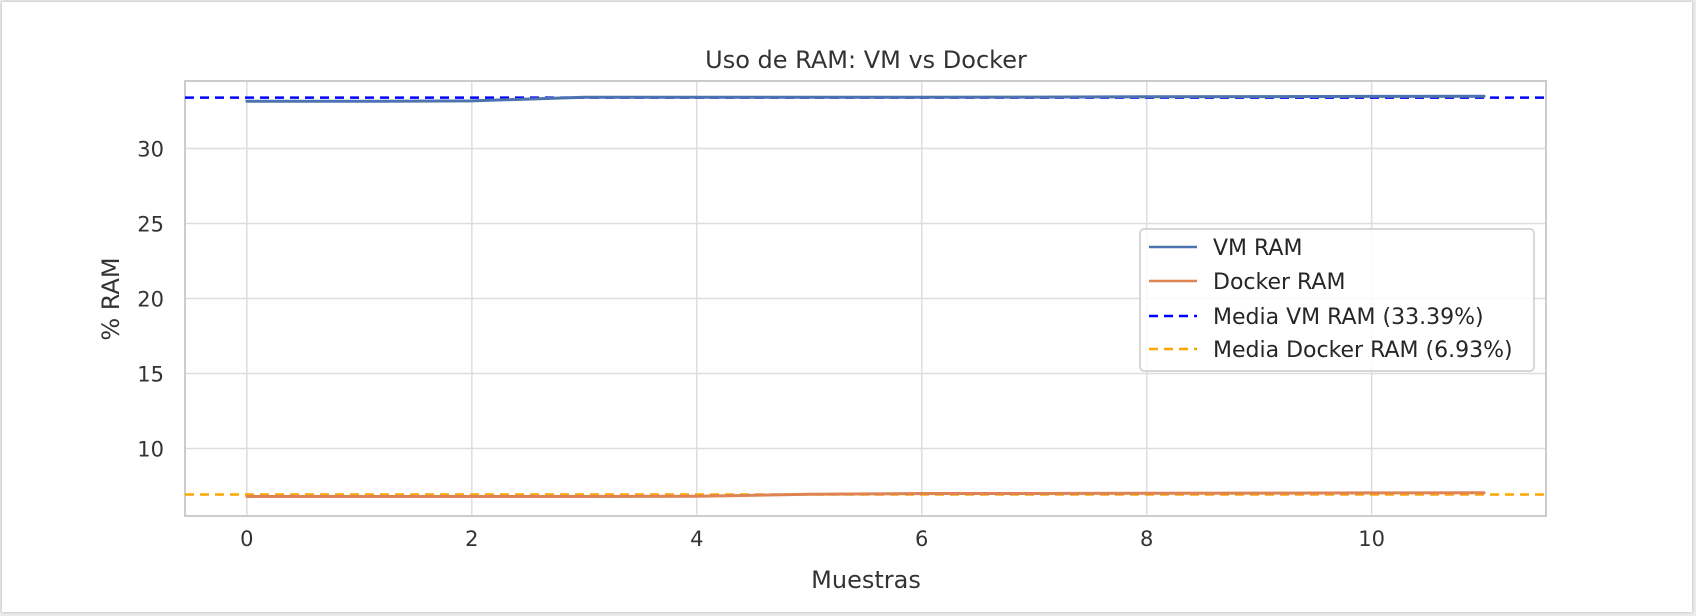  Describe the element at coordinates (812, 539) in the screenshot. I see `x-tick-labels: 0 2 4 6 8 10` at that location.